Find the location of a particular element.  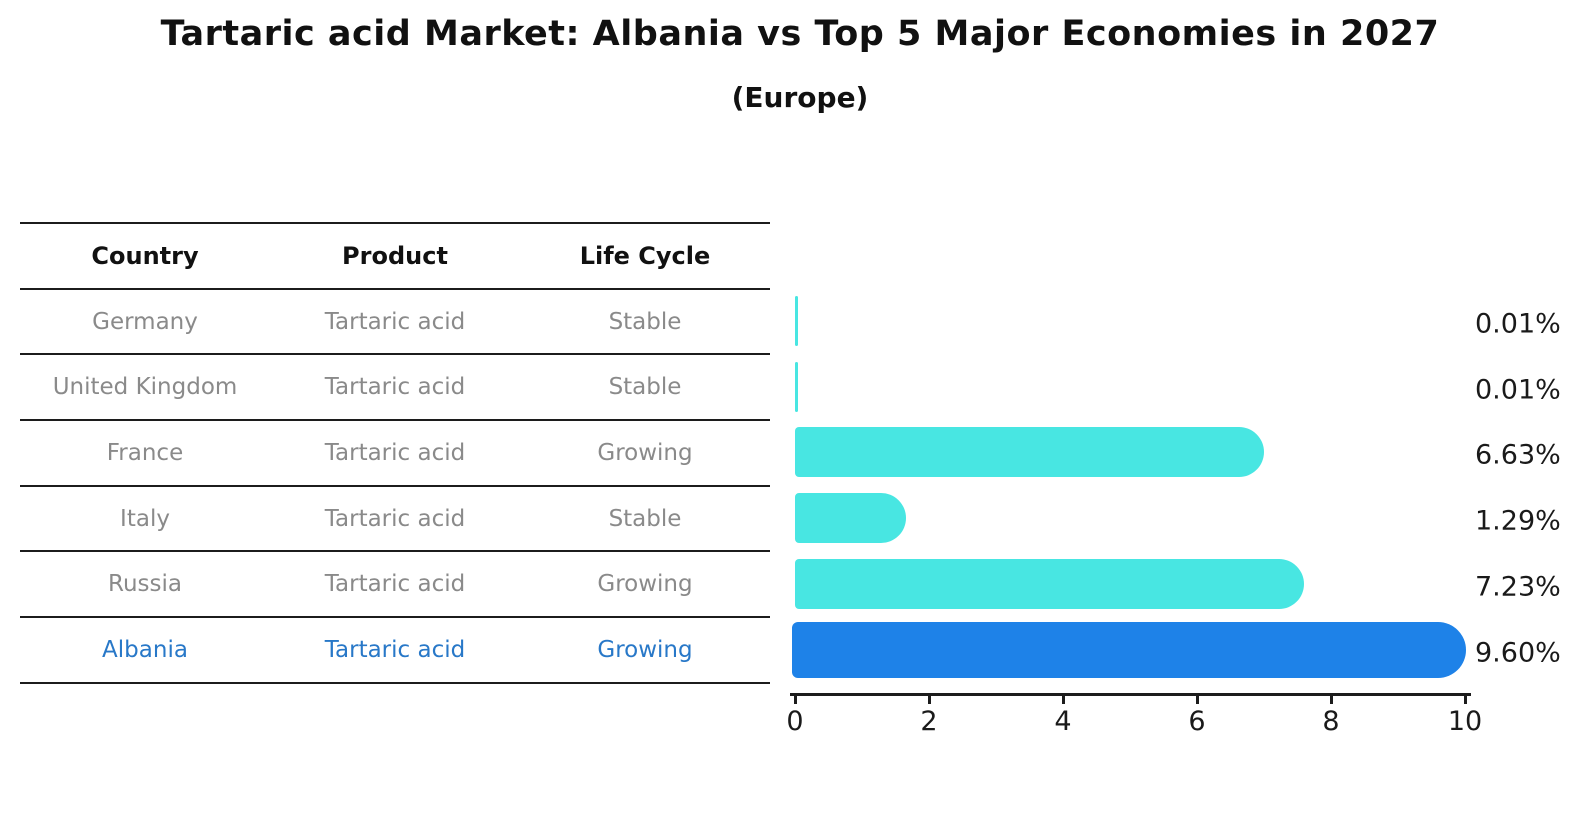

column-header-country: Country is located at coordinates (145, 255).